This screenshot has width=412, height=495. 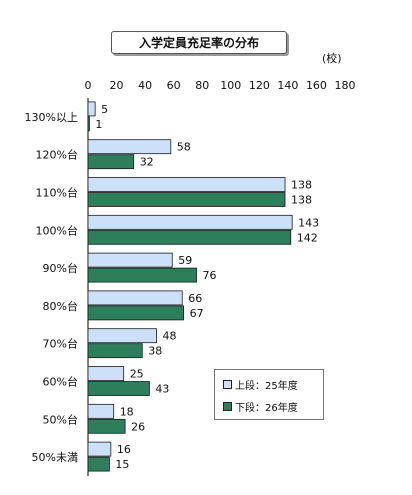 What do you see at coordinates (202, 85) in the screenshot?
I see `x-tick-label: 80` at bounding box center [202, 85].